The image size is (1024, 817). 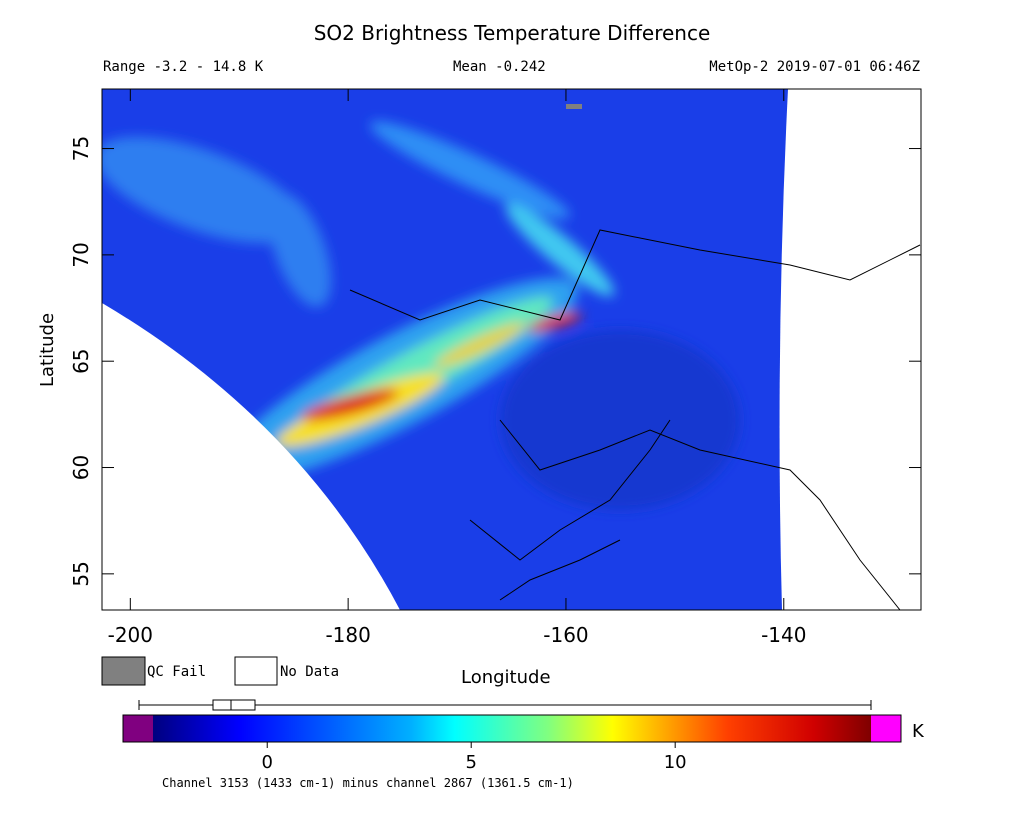 What do you see at coordinates (309, 672) in the screenshot?
I see `legend-label: No Data` at bounding box center [309, 672].